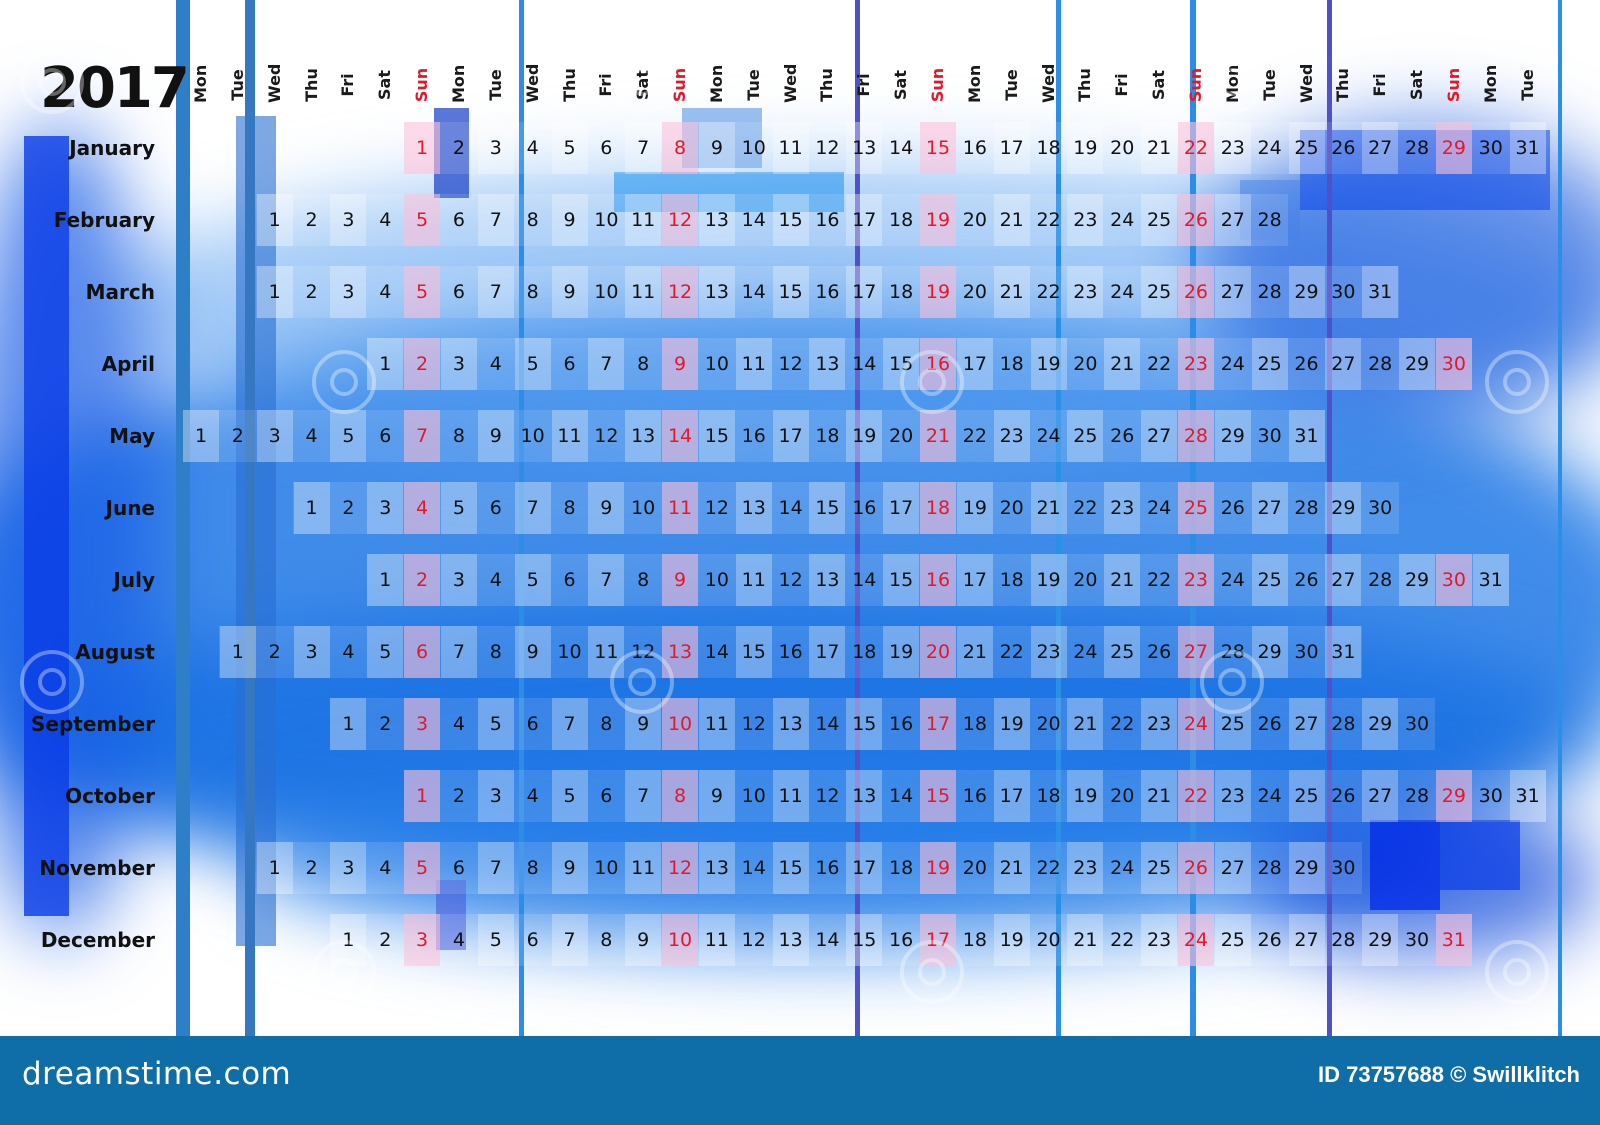  I want to click on image-credit: ID 73757688 © Swillklitch, so click(1448, 1074).